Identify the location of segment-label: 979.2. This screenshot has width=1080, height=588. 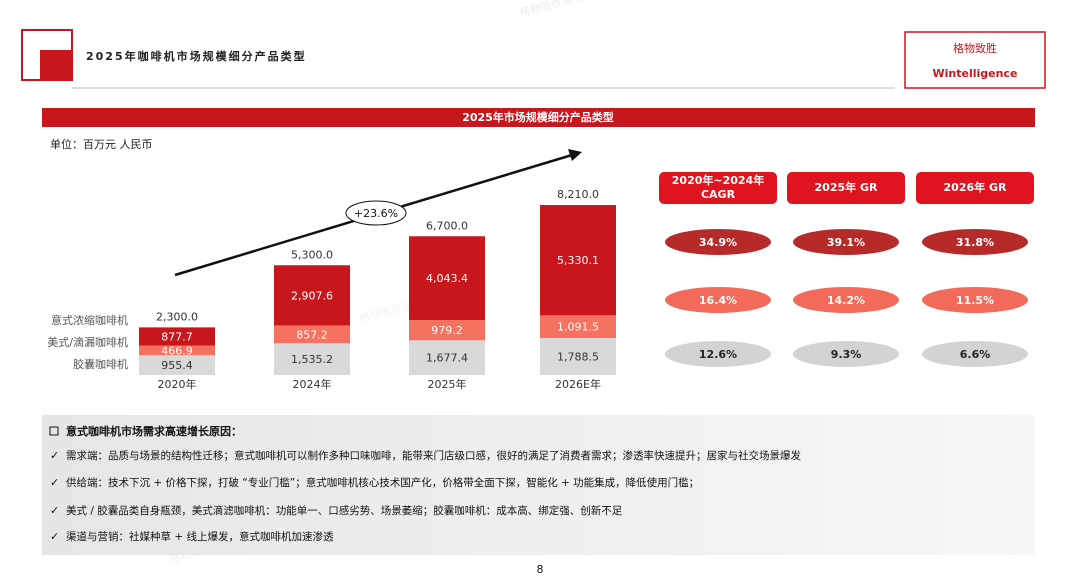
(447, 330).